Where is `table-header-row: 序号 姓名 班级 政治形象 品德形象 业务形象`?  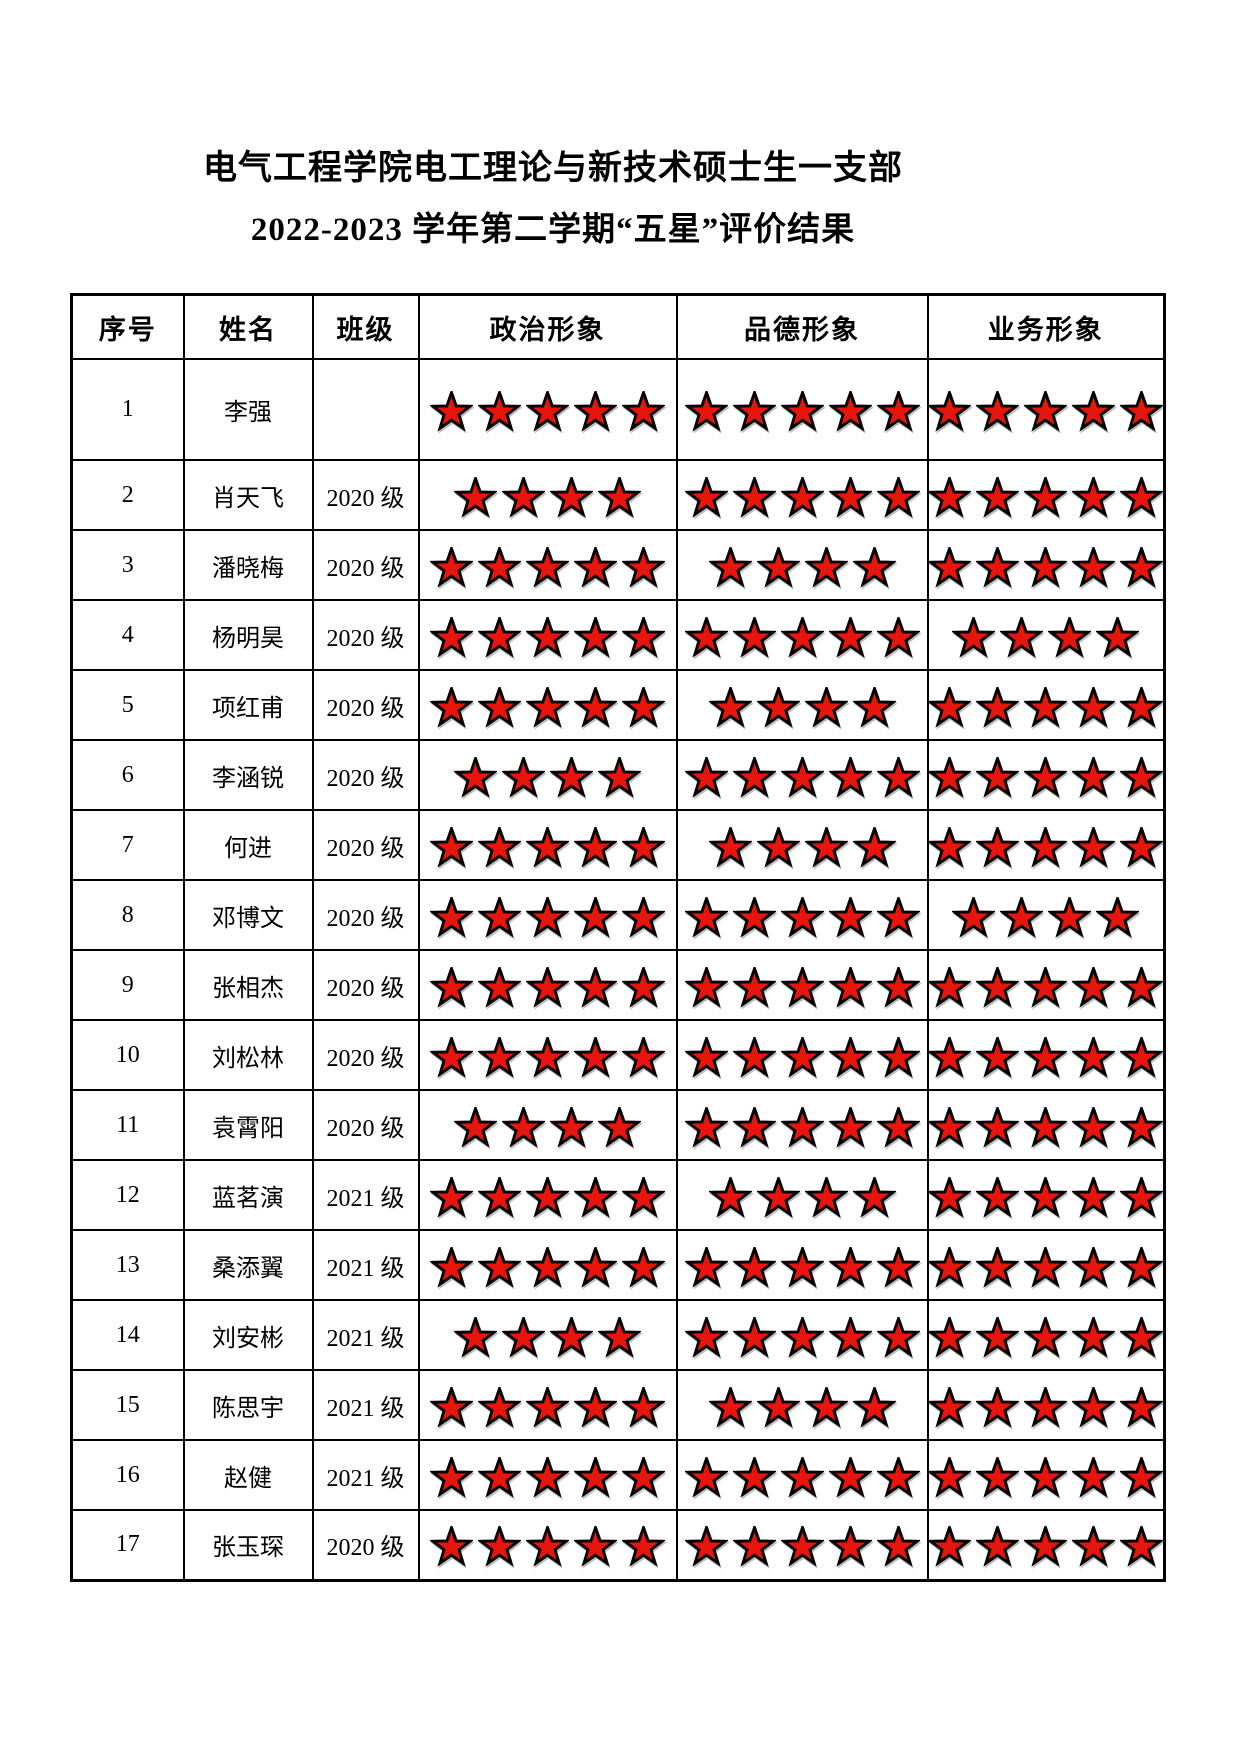 table-header-row: 序号 姓名 班级 政治形象 品德形象 业务形象 is located at coordinates (618, 326).